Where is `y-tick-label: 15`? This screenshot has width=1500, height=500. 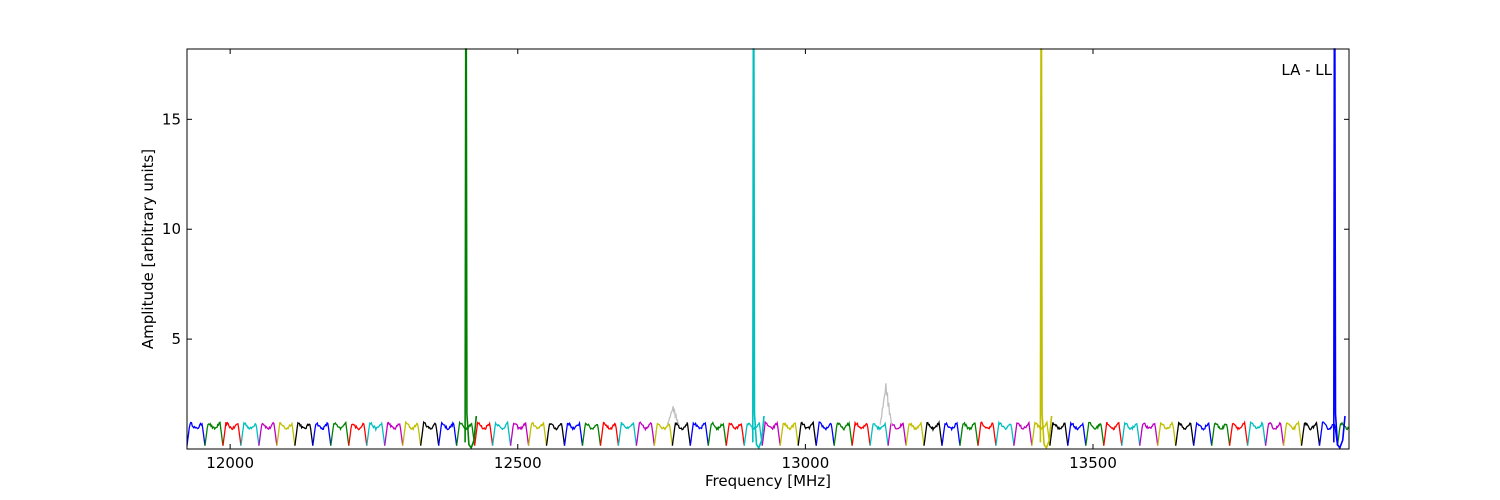
y-tick-label: 15 is located at coordinates (171, 119).